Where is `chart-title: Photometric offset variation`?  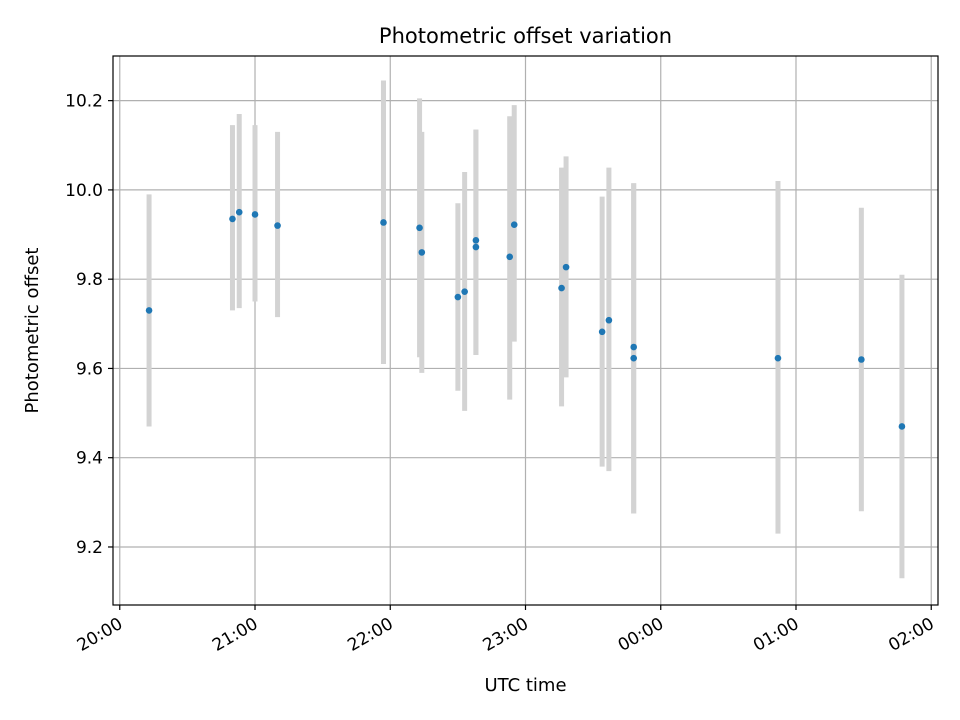
chart-title: Photometric offset variation is located at coordinates (525, 36).